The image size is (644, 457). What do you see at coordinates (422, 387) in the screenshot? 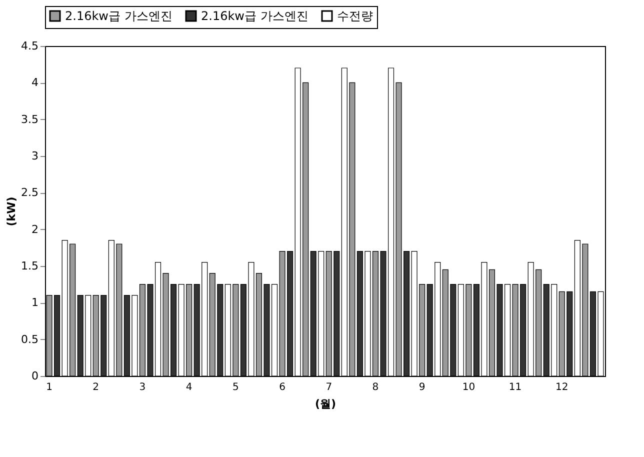
I see `x-tick-label: 9` at bounding box center [422, 387].